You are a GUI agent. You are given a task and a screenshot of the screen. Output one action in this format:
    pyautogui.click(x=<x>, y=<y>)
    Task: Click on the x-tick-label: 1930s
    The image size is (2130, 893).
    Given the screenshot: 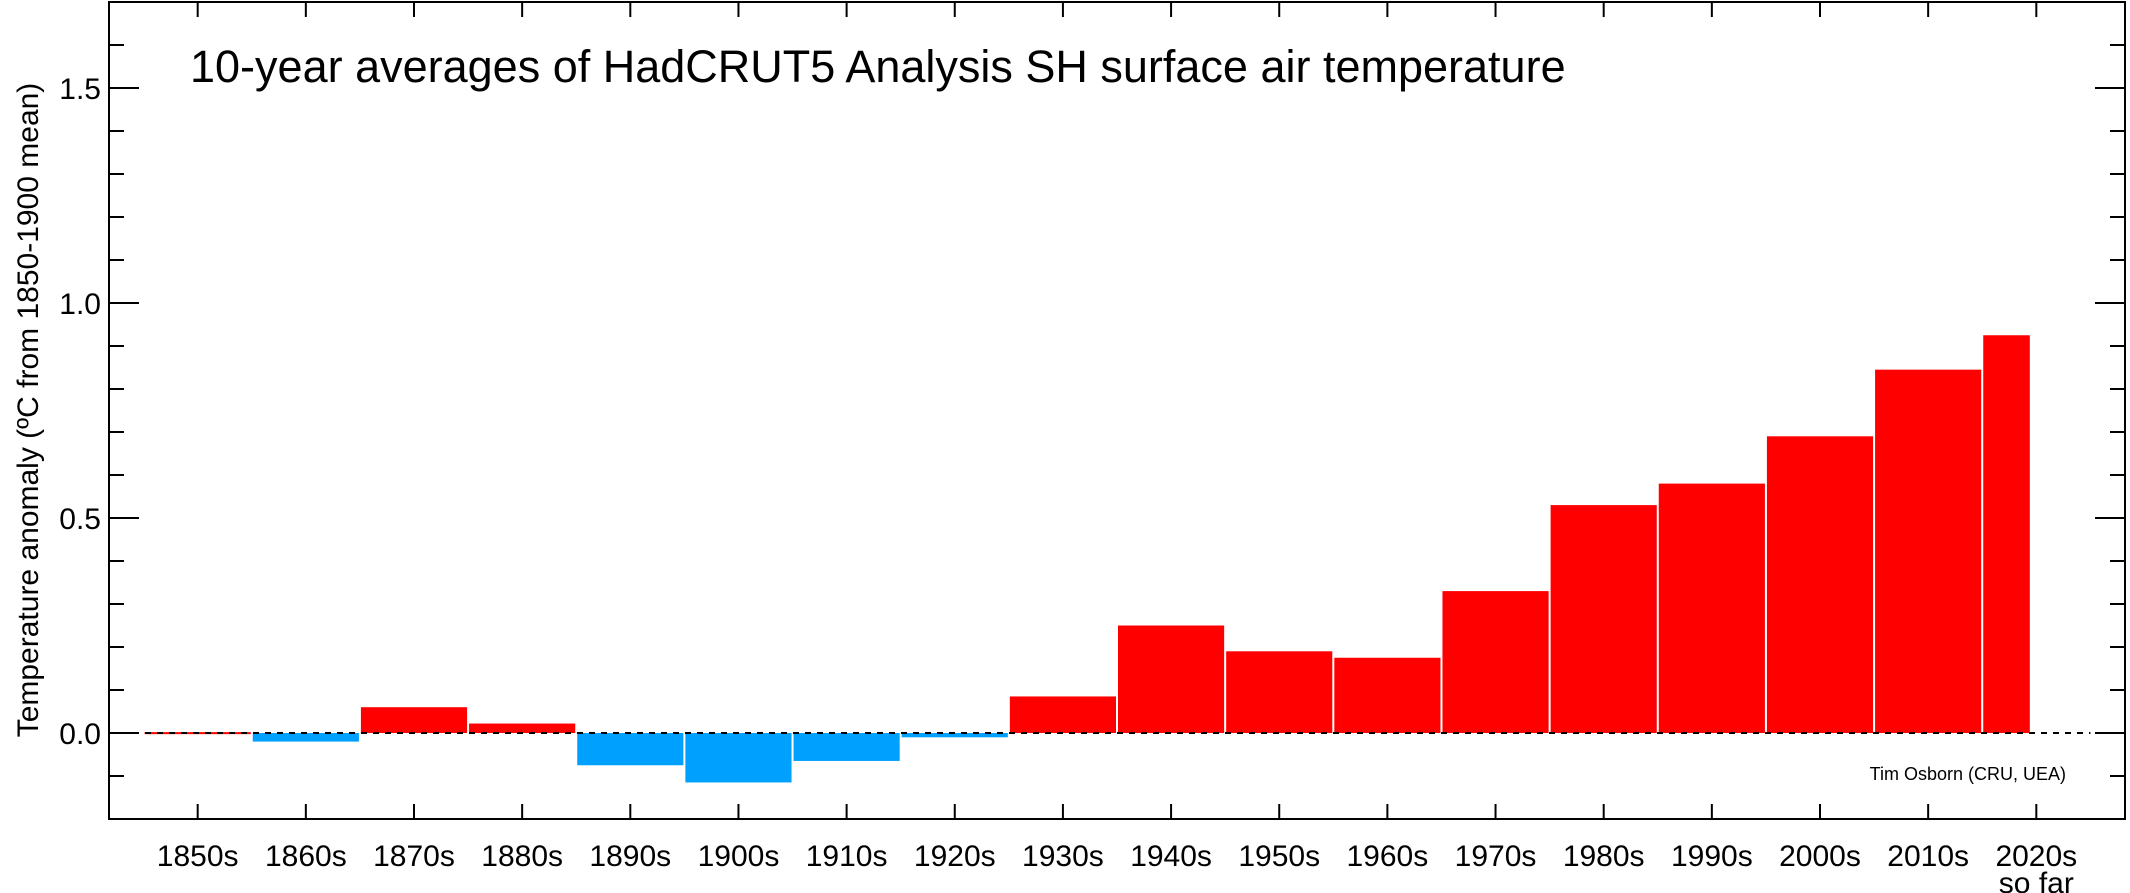 What is the action you would take?
    pyautogui.click(x=1063, y=856)
    